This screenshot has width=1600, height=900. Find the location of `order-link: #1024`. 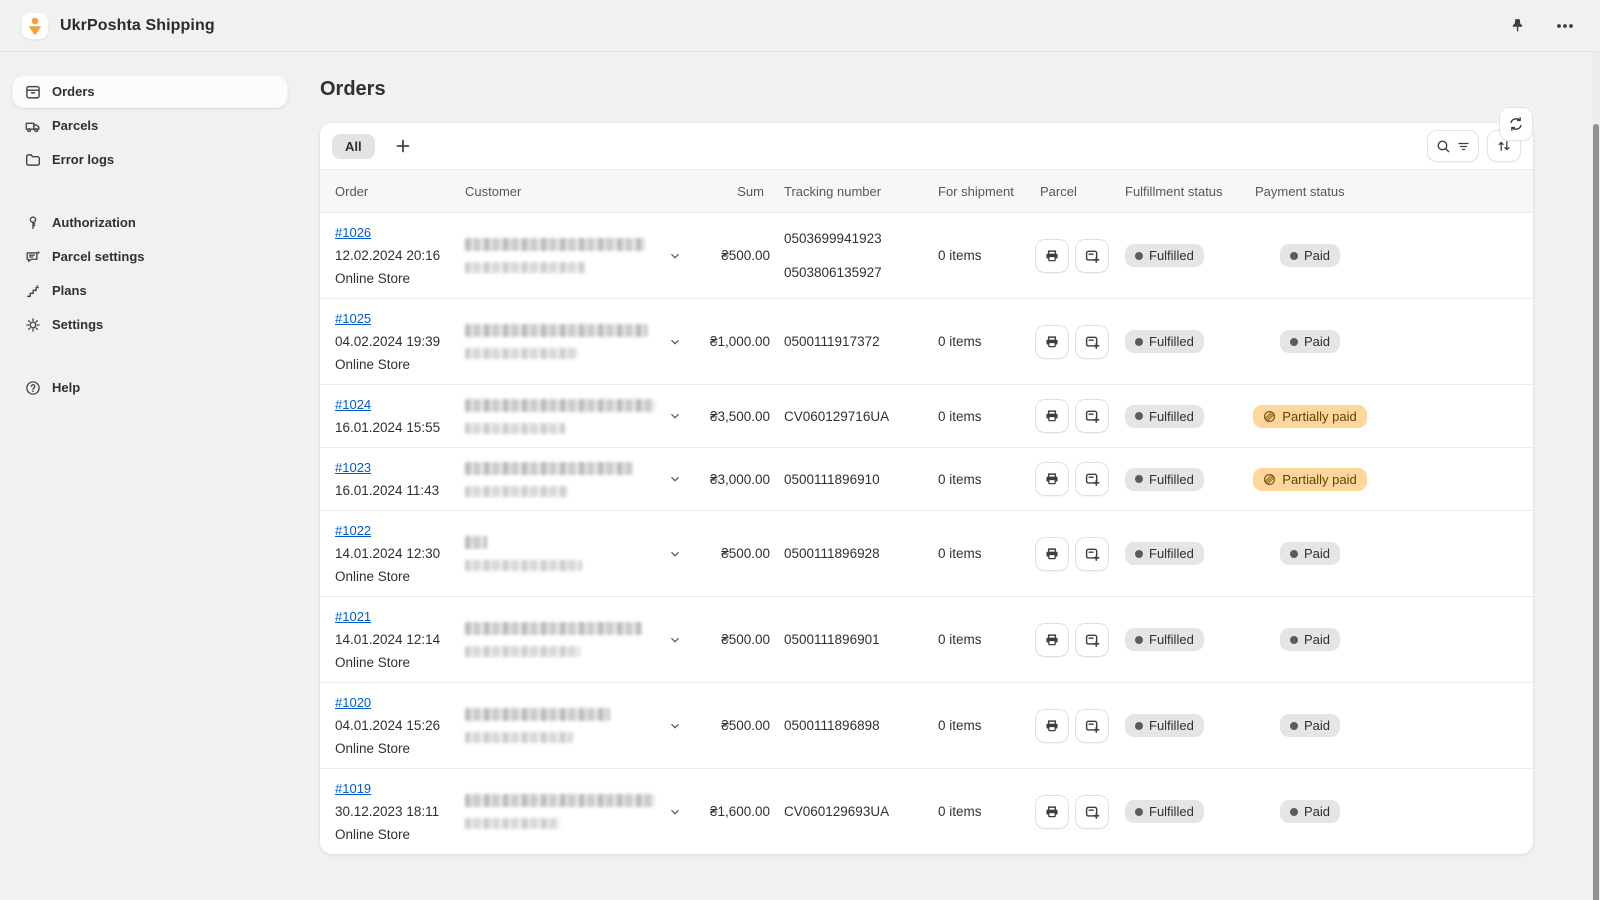

order-link: #1024 is located at coordinates (353, 404).